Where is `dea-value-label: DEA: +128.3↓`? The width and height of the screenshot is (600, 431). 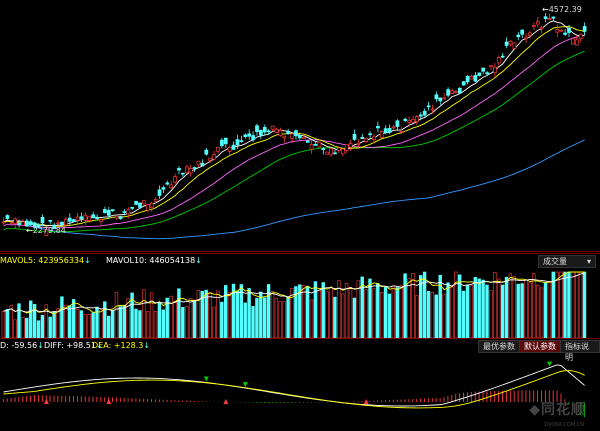
dea-value-label: DEA: +128.3↓ is located at coordinates (121, 345).